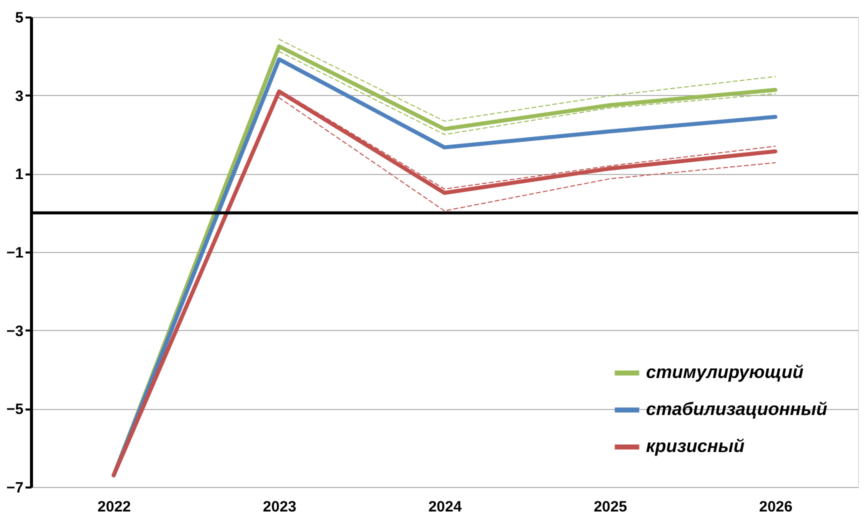 The width and height of the screenshot is (865, 519). Describe the element at coordinates (114, 507) in the screenshot. I see `x-tick-label: 2022` at that location.